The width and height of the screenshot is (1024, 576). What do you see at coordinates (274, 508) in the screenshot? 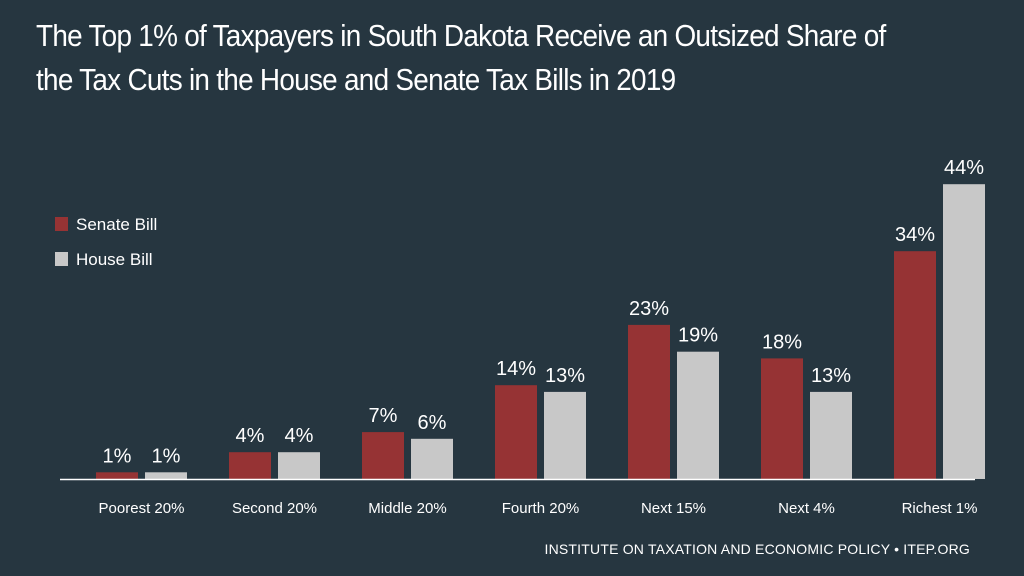
I see `category-label-second-20: Second 20%` at bounding box center [274, 508].